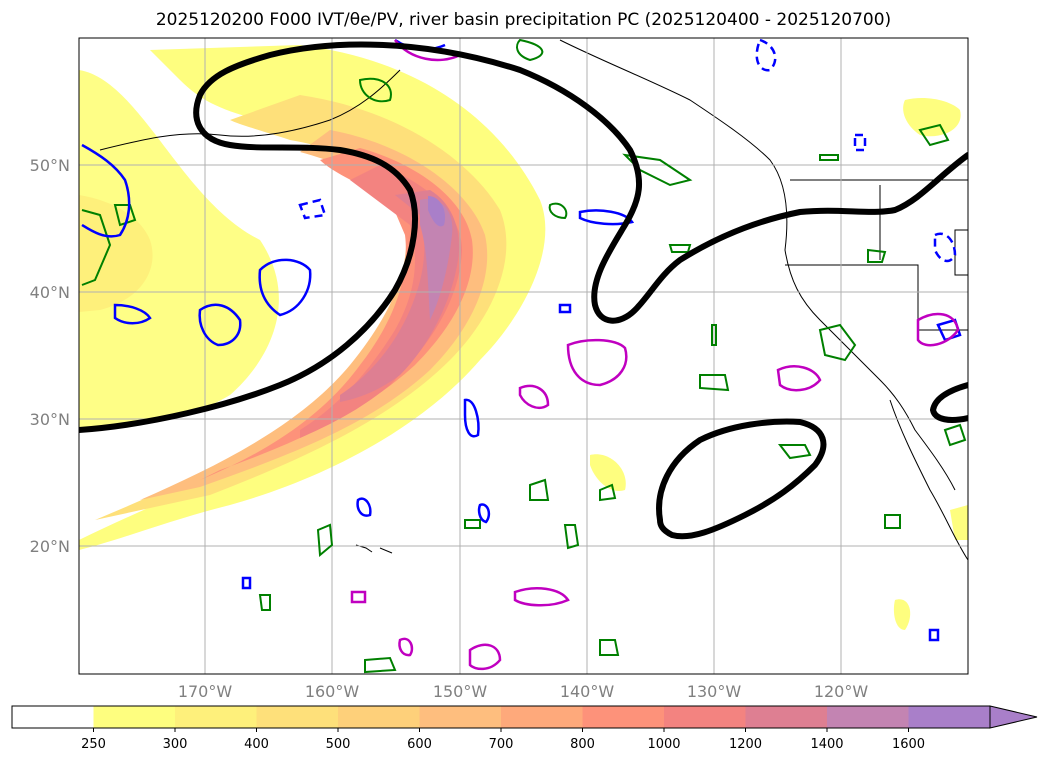 Image resolution: width=1047 pixels, height=767 pixels. What do you see at coordinates (582, 744) in the screenshot?
I see `colorbar-tick-label: 800` at bounding box center [582, 744].